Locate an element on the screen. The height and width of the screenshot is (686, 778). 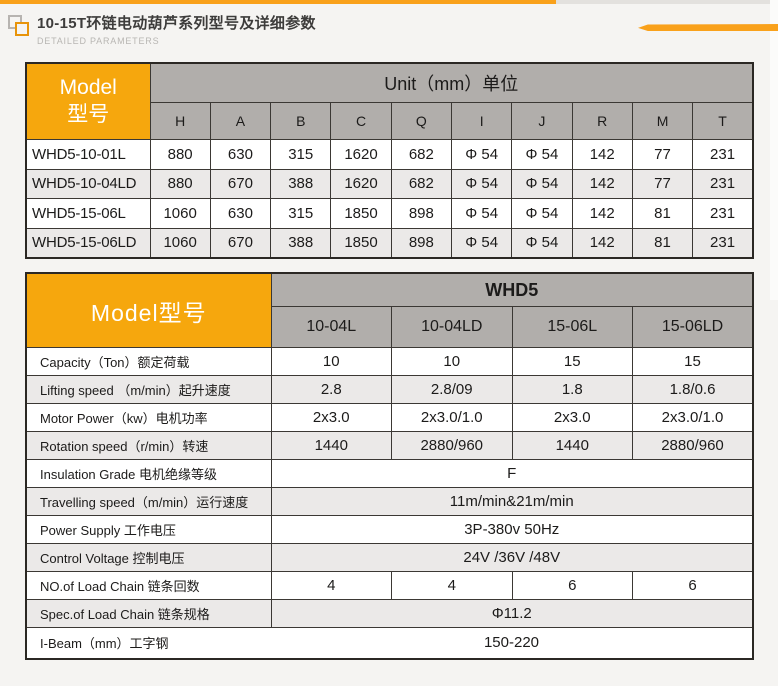
model-cell: WHD5-15-06L is located at coordinates (88, 213).